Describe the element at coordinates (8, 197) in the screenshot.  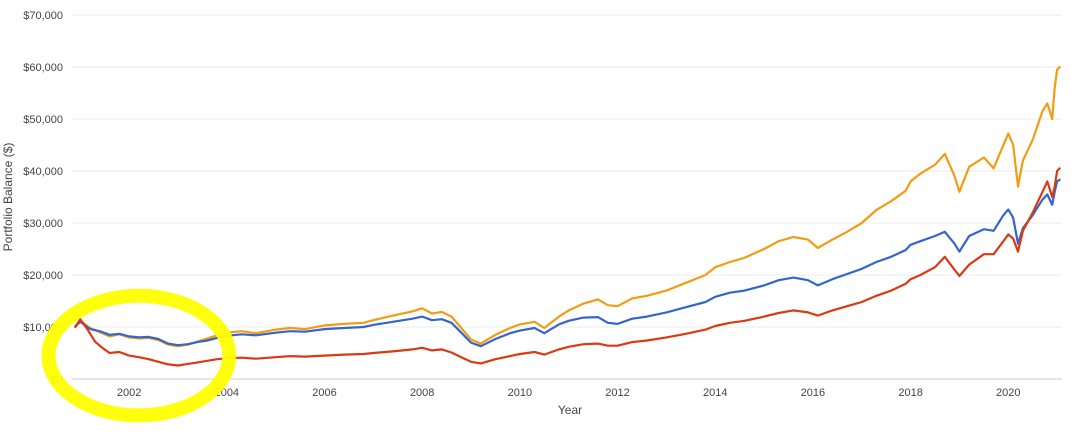
I see `y-axis-title: Portfolio Balance ($)` at that location.